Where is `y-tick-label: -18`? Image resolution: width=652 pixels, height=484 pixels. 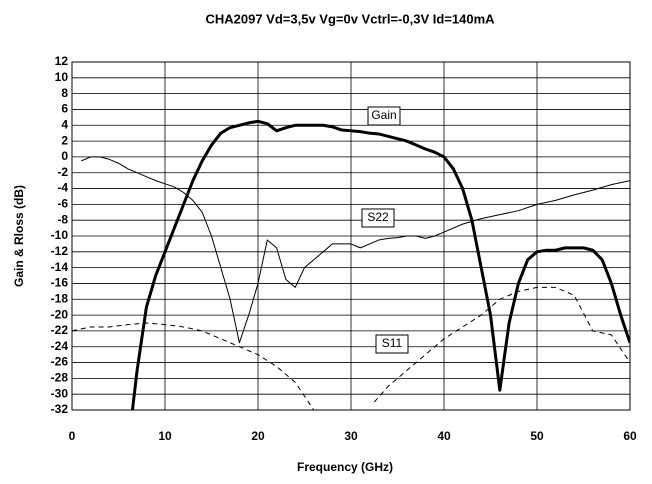 y-tick-label: -18 is located at coordinates (60, 298).